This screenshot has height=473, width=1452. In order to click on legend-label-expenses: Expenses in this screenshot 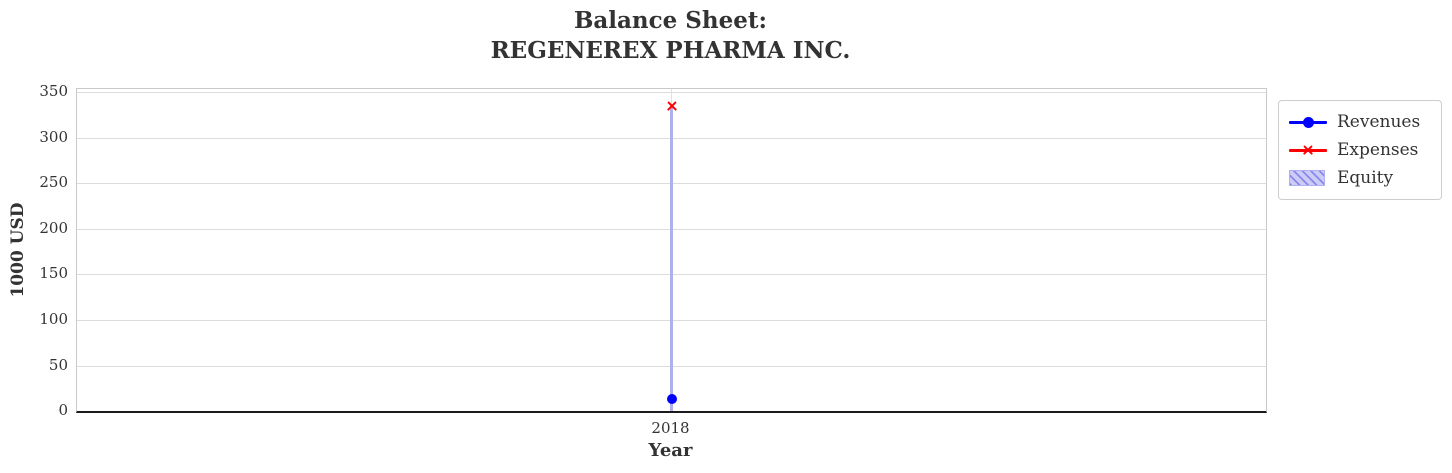, I will do `click(1378, 150)`.